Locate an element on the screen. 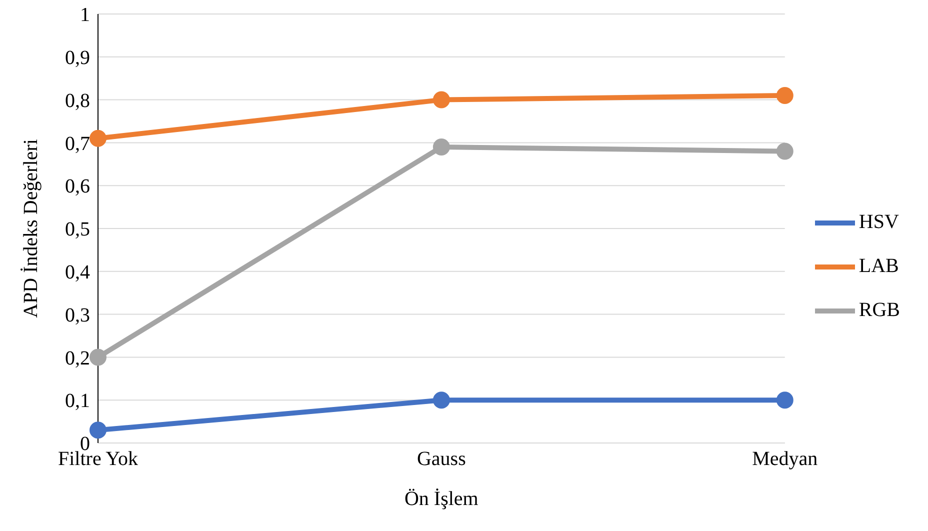  y-tick-label: 0,6 is located at coordinates (77, 187).